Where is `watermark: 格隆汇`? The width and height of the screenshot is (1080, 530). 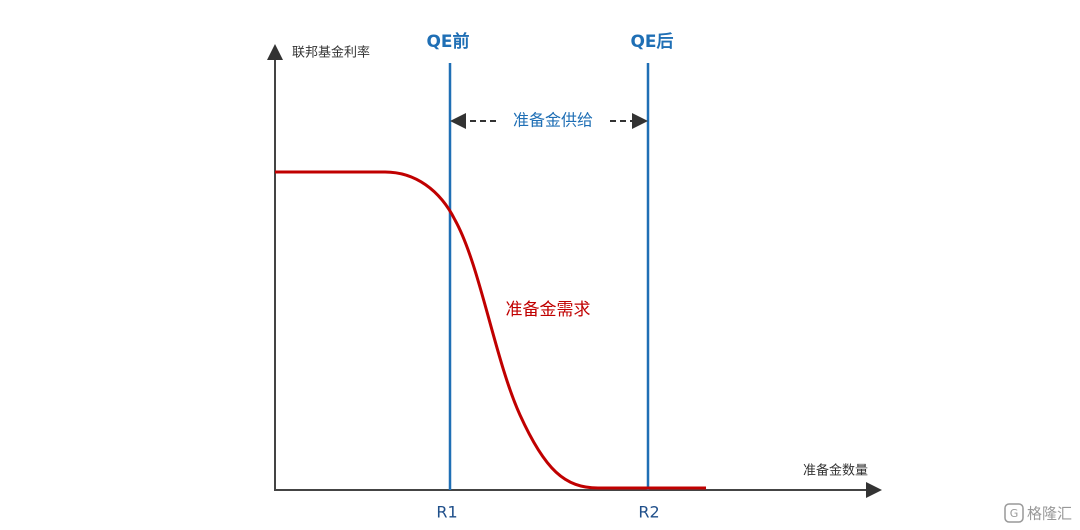
watermark: 格隆汇 is located at coordinates (1049, 514).